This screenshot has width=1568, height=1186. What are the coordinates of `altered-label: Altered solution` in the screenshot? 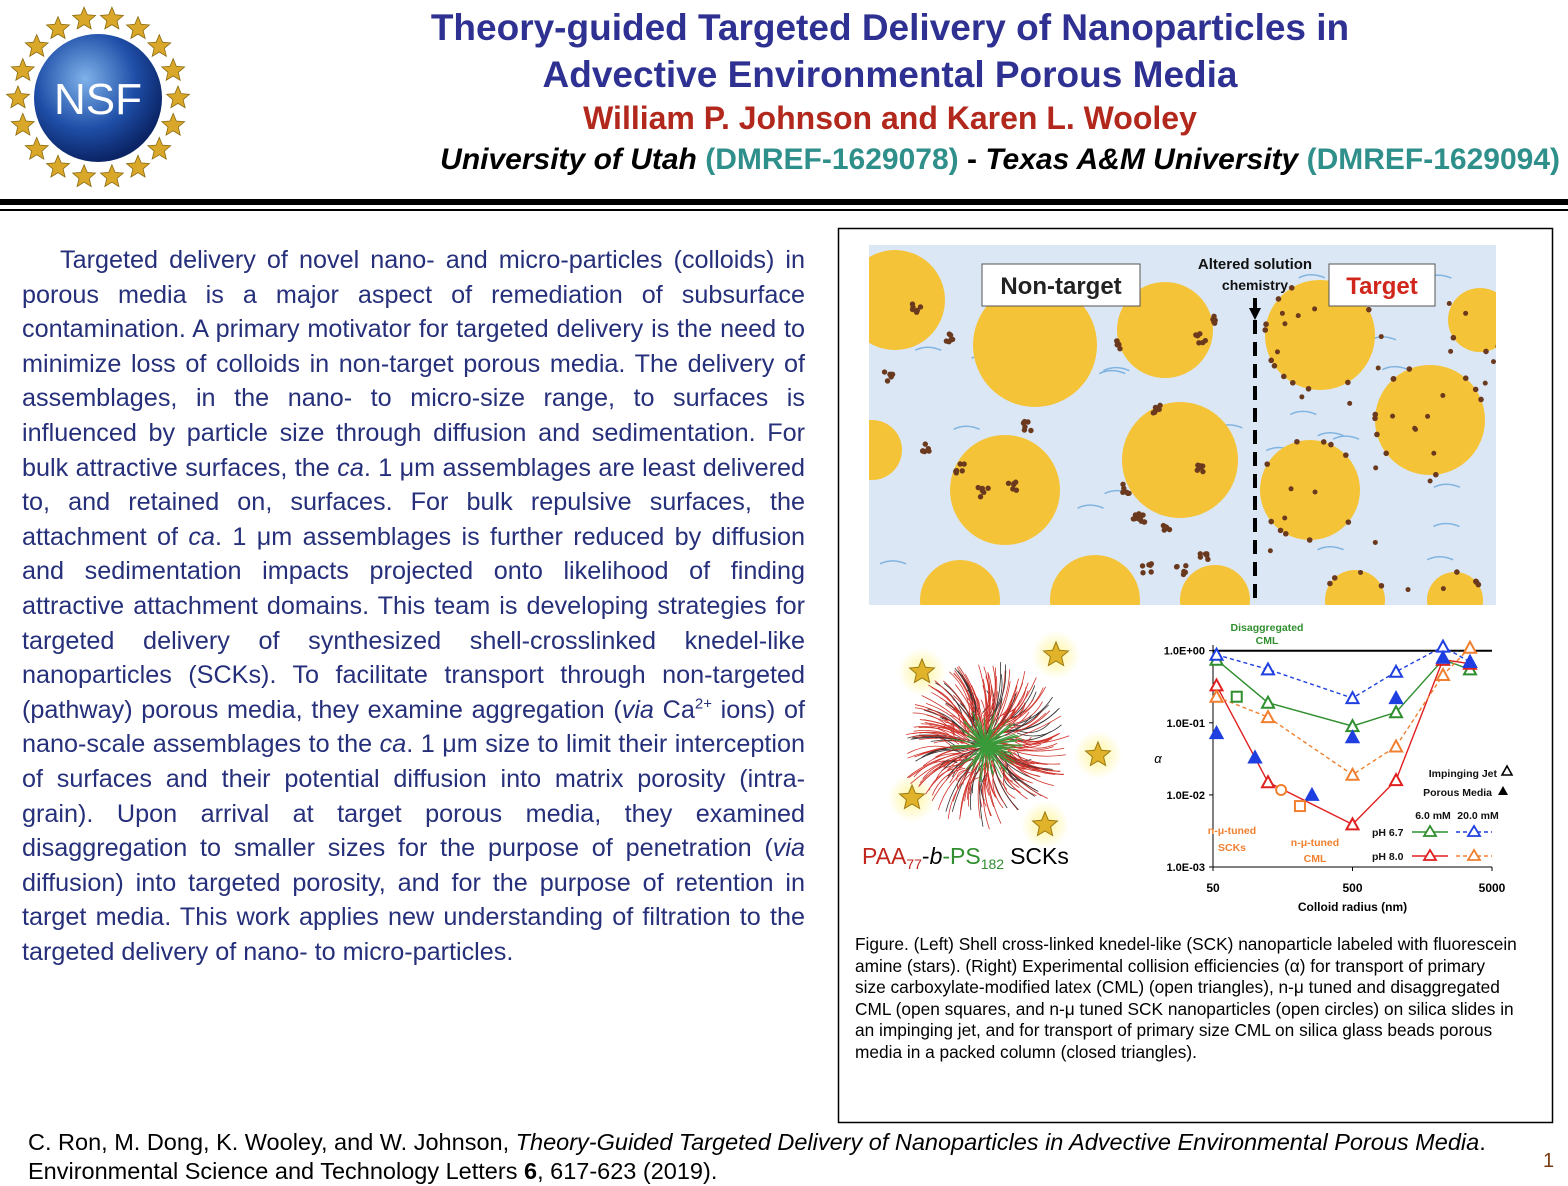 It's located at (1255, 264).